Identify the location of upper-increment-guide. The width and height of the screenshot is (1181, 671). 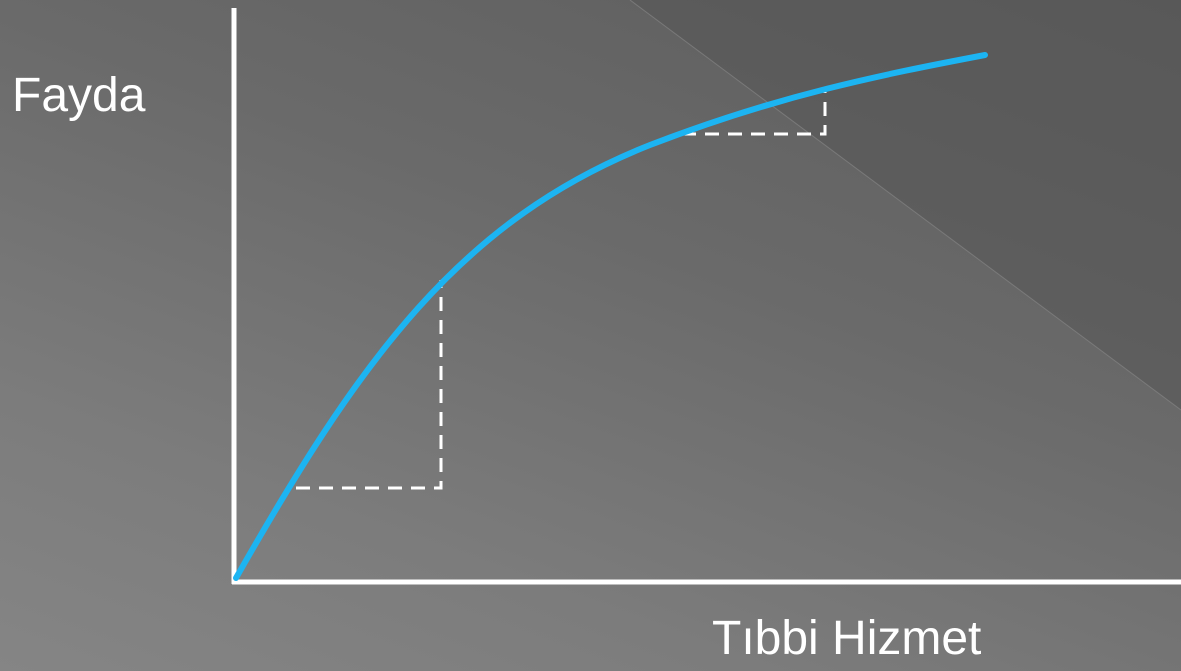
(754, 113).